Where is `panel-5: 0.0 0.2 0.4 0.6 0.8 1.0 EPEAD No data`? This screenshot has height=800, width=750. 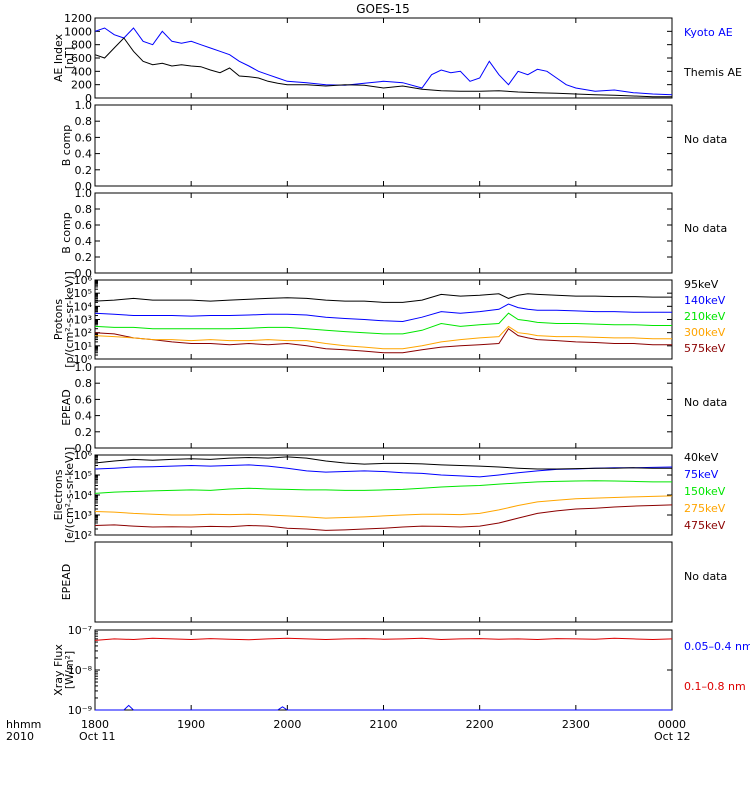 panel-5: 0.0 0.2 0.4 0.6 0.8 1.0 EPEAD No data is located at coordinates (393, 408).